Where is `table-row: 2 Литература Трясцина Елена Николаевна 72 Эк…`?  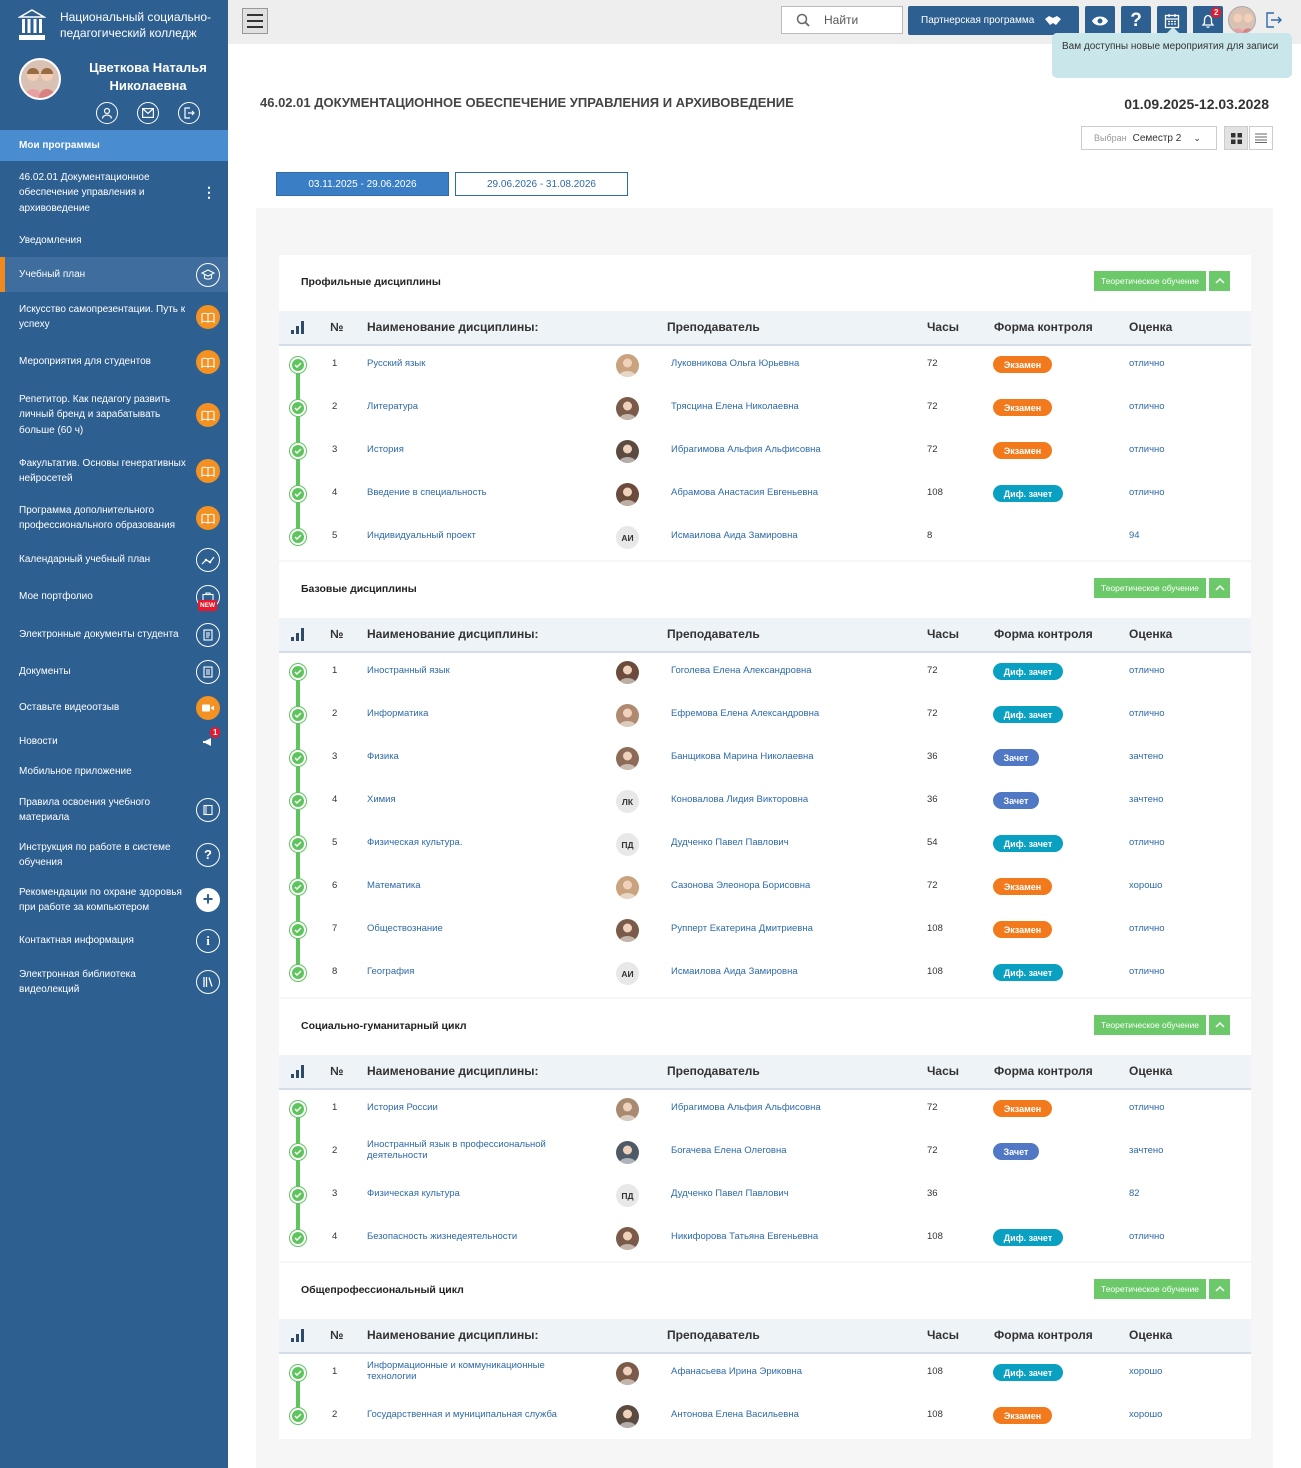 table-row: 2 Литература Трясцина Елена Николаевна 72 Эк… is located at coordinates (765, 408).